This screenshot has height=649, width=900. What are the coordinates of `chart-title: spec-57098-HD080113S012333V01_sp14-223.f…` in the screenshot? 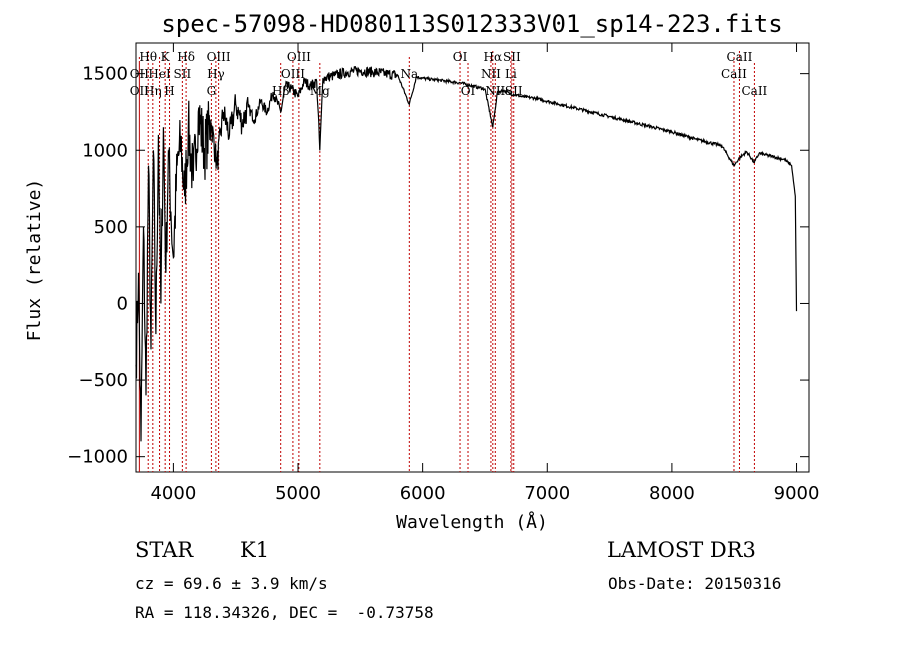 It's located at (471, 24).